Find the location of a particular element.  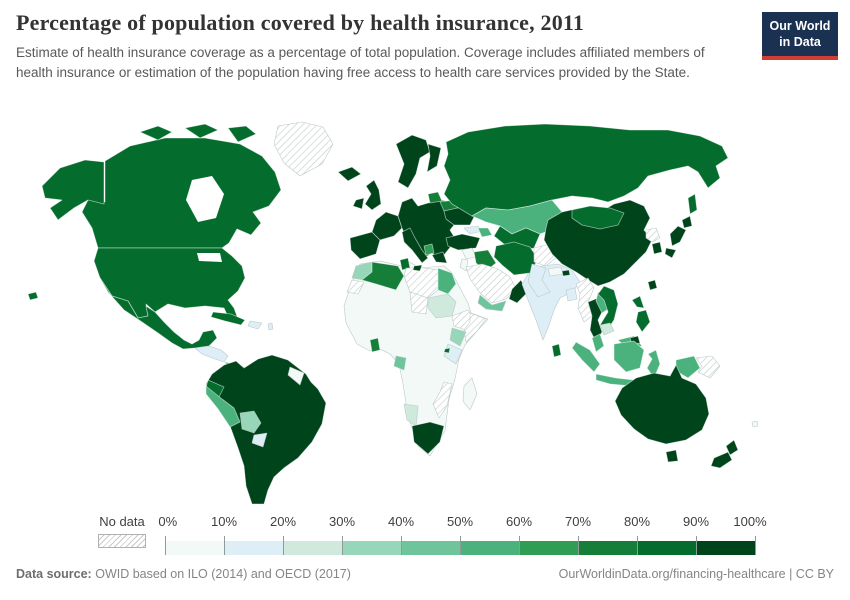

country-south-america-dark is located at coordinates (266, 429).